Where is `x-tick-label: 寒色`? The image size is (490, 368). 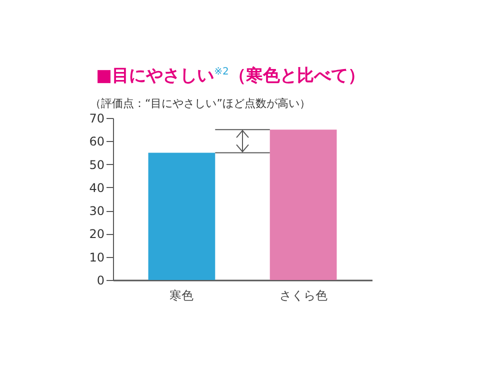 x-tick-label: 寒色 is located at coordinates (182, 295).